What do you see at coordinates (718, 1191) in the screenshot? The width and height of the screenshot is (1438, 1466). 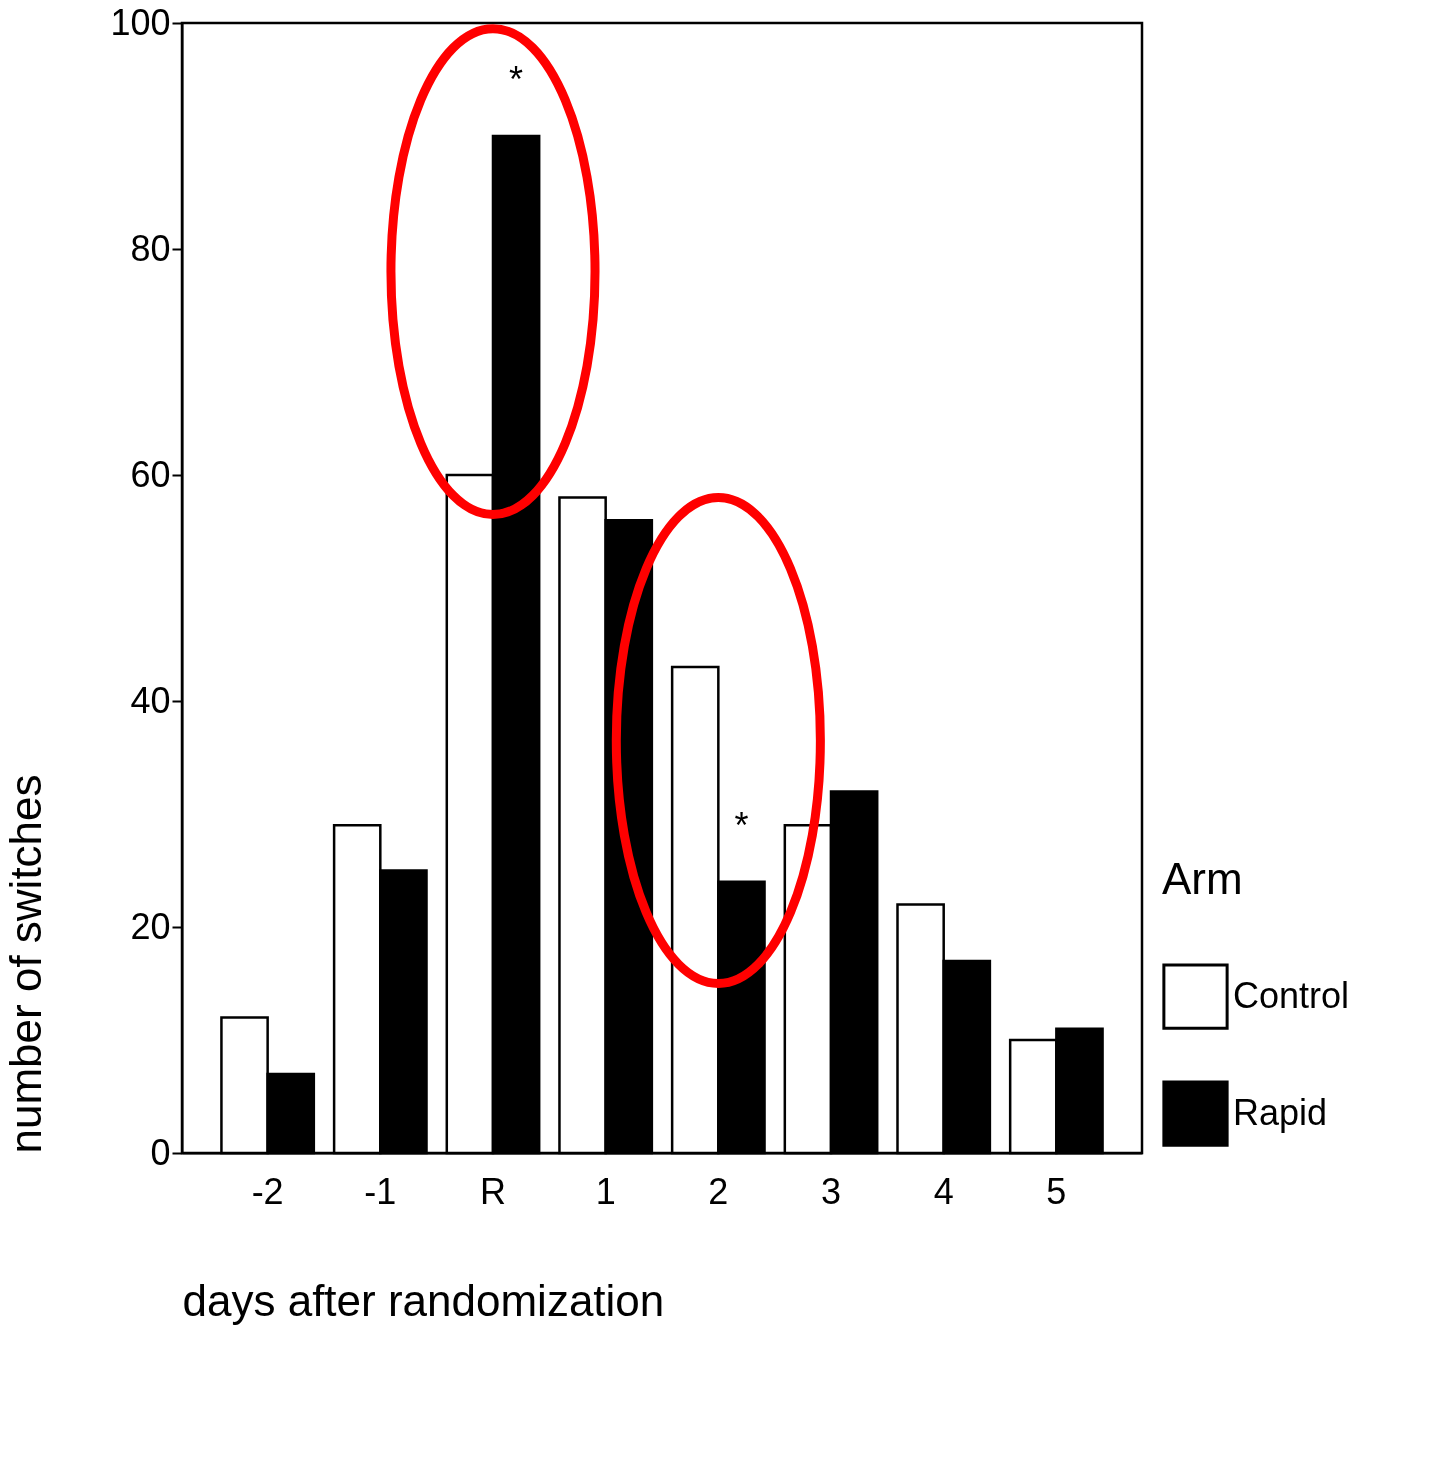 I see `x-tick-label: 2` at bounding box center [718, 1191].